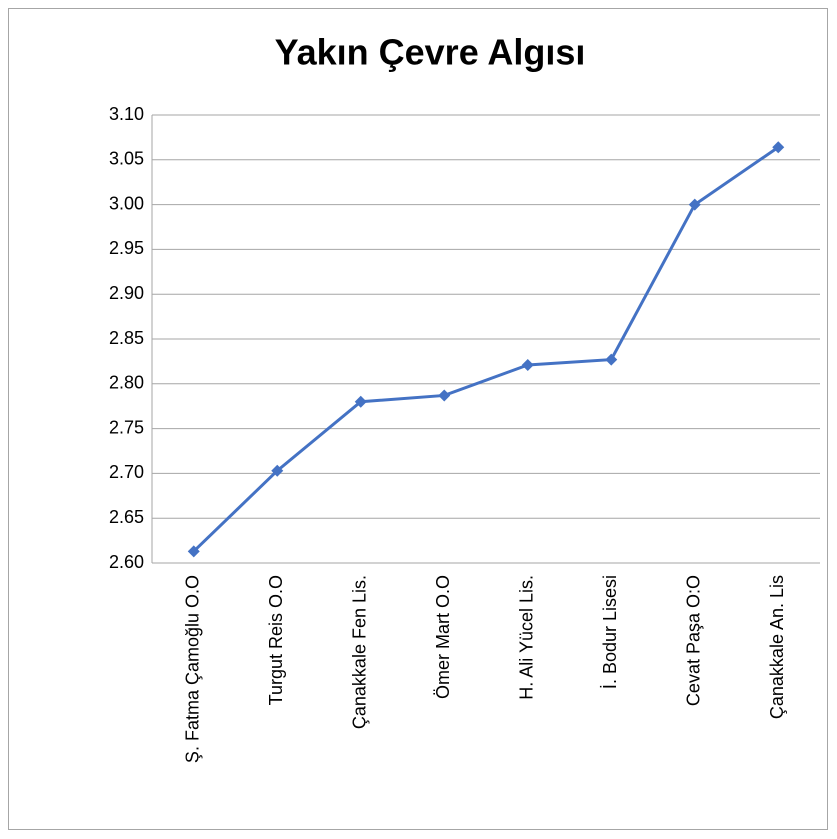 The image size is (837, 839). Describe the element at coordinates (126, 248) in the screenshot. I see `y-tick-label: 2.95` at that location.